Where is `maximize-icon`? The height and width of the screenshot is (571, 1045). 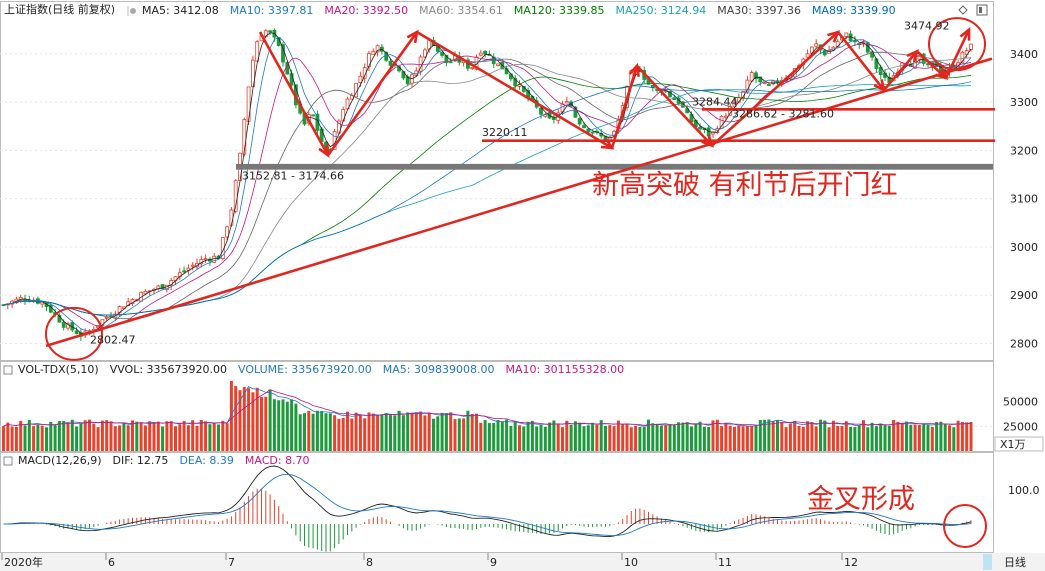
maximize-icon is located at coordinates (982, 10).